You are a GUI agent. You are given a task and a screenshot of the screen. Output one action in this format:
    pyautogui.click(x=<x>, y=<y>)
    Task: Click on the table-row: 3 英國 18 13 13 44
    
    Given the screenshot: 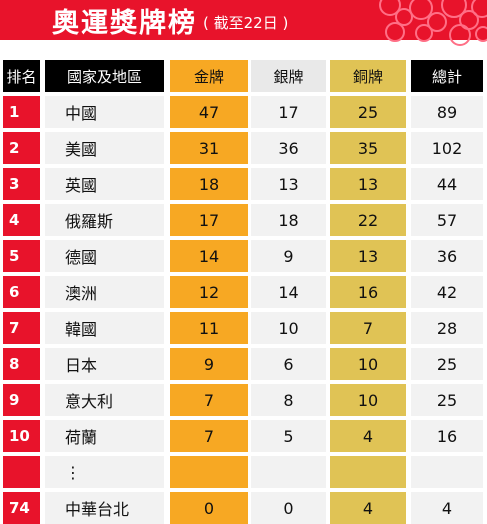 What is the action you would take?
    pyautogui.click(x=243, y=184)
    